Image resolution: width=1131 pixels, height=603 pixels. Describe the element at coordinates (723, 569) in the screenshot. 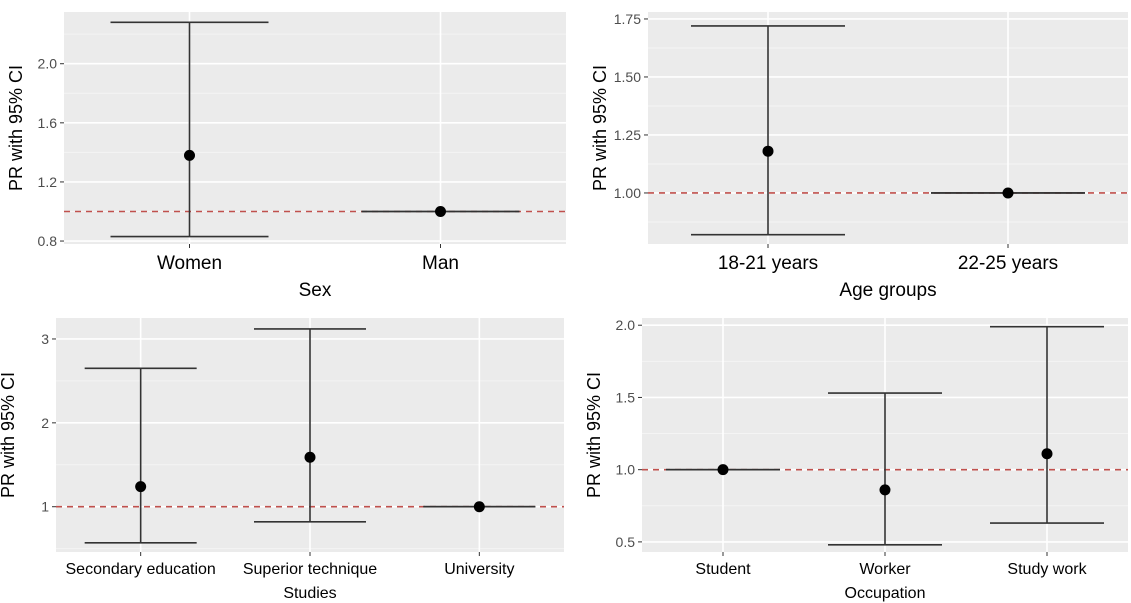

I see `x-tick-label: Student` at that location.